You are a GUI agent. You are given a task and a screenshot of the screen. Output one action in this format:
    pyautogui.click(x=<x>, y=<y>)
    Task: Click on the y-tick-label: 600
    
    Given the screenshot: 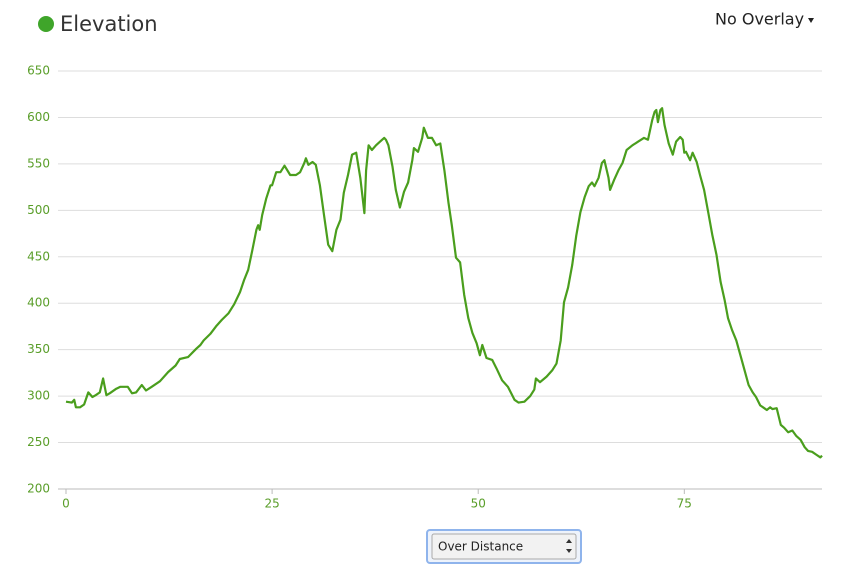 What is the action you would take?
    pyautogui.click(x=38, y=117)
    